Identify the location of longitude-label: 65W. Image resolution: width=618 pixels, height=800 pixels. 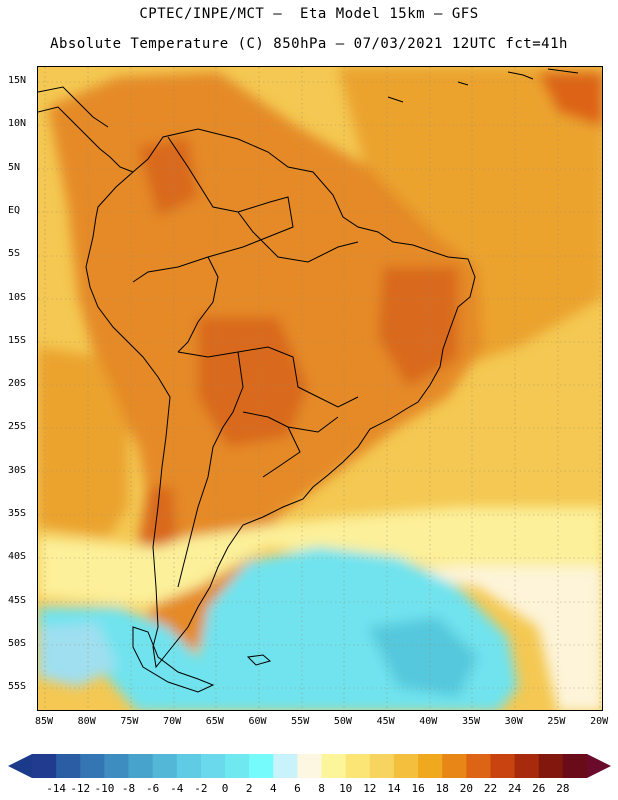
(214, 721).